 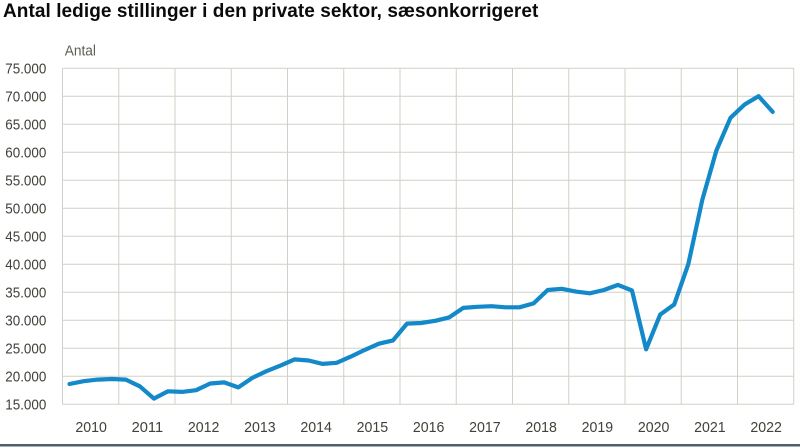 I want to click on svg-text: 2020, so click(x=654, y=427).